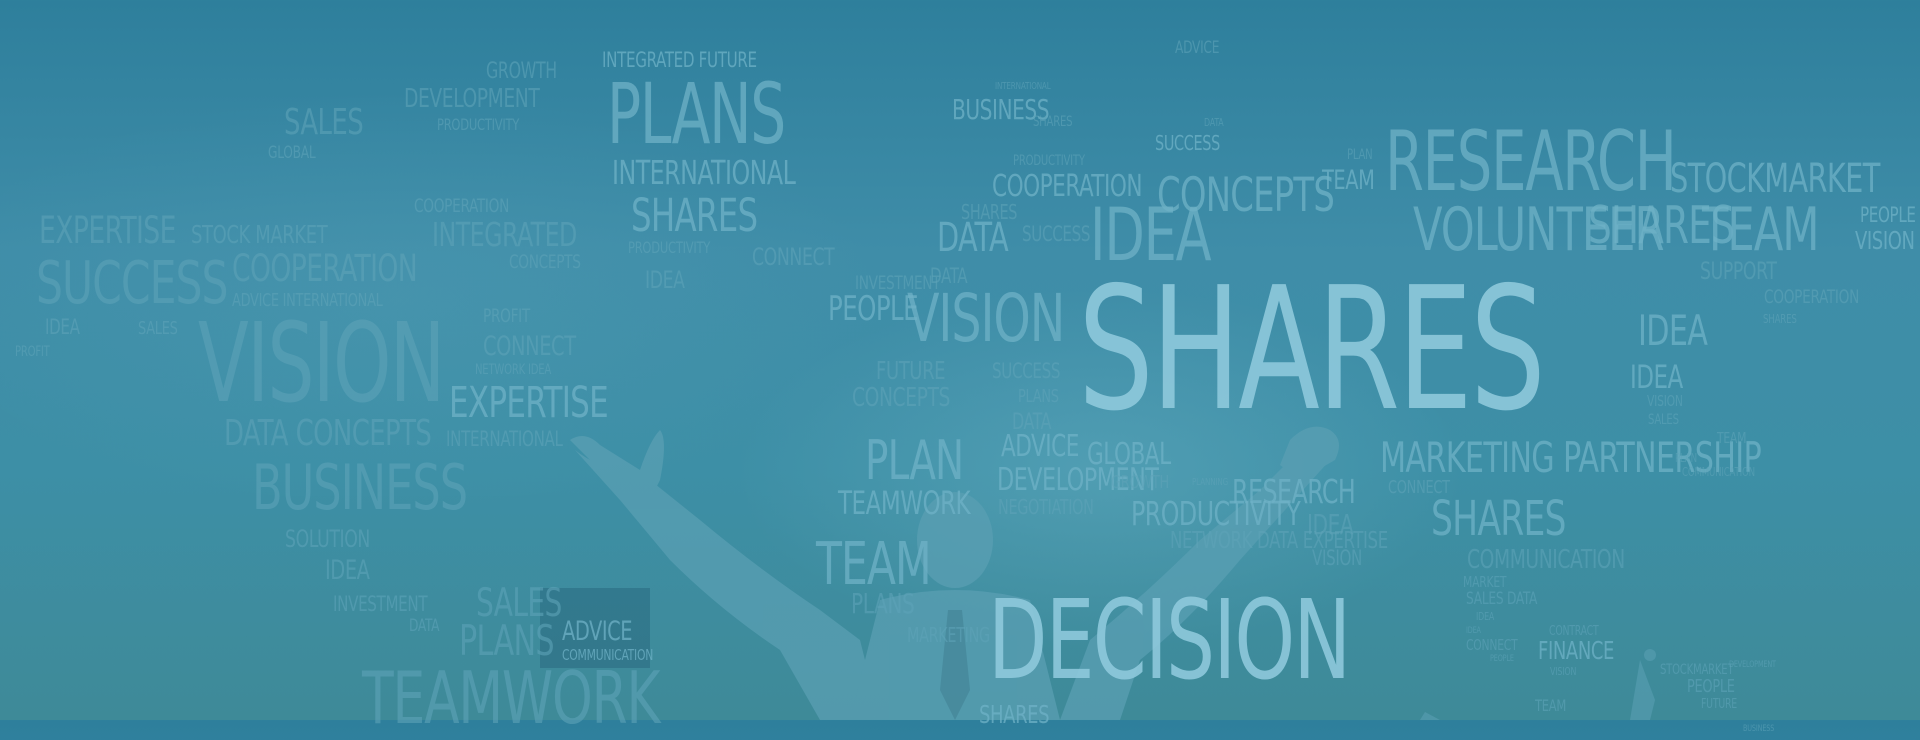 The width and height of the screenshot is (1920, 740). What do you see at coordinates (1738, 271) in the screenshot?
I see `cloud-word: SUPPORT` at bounding box center [1738, 271].